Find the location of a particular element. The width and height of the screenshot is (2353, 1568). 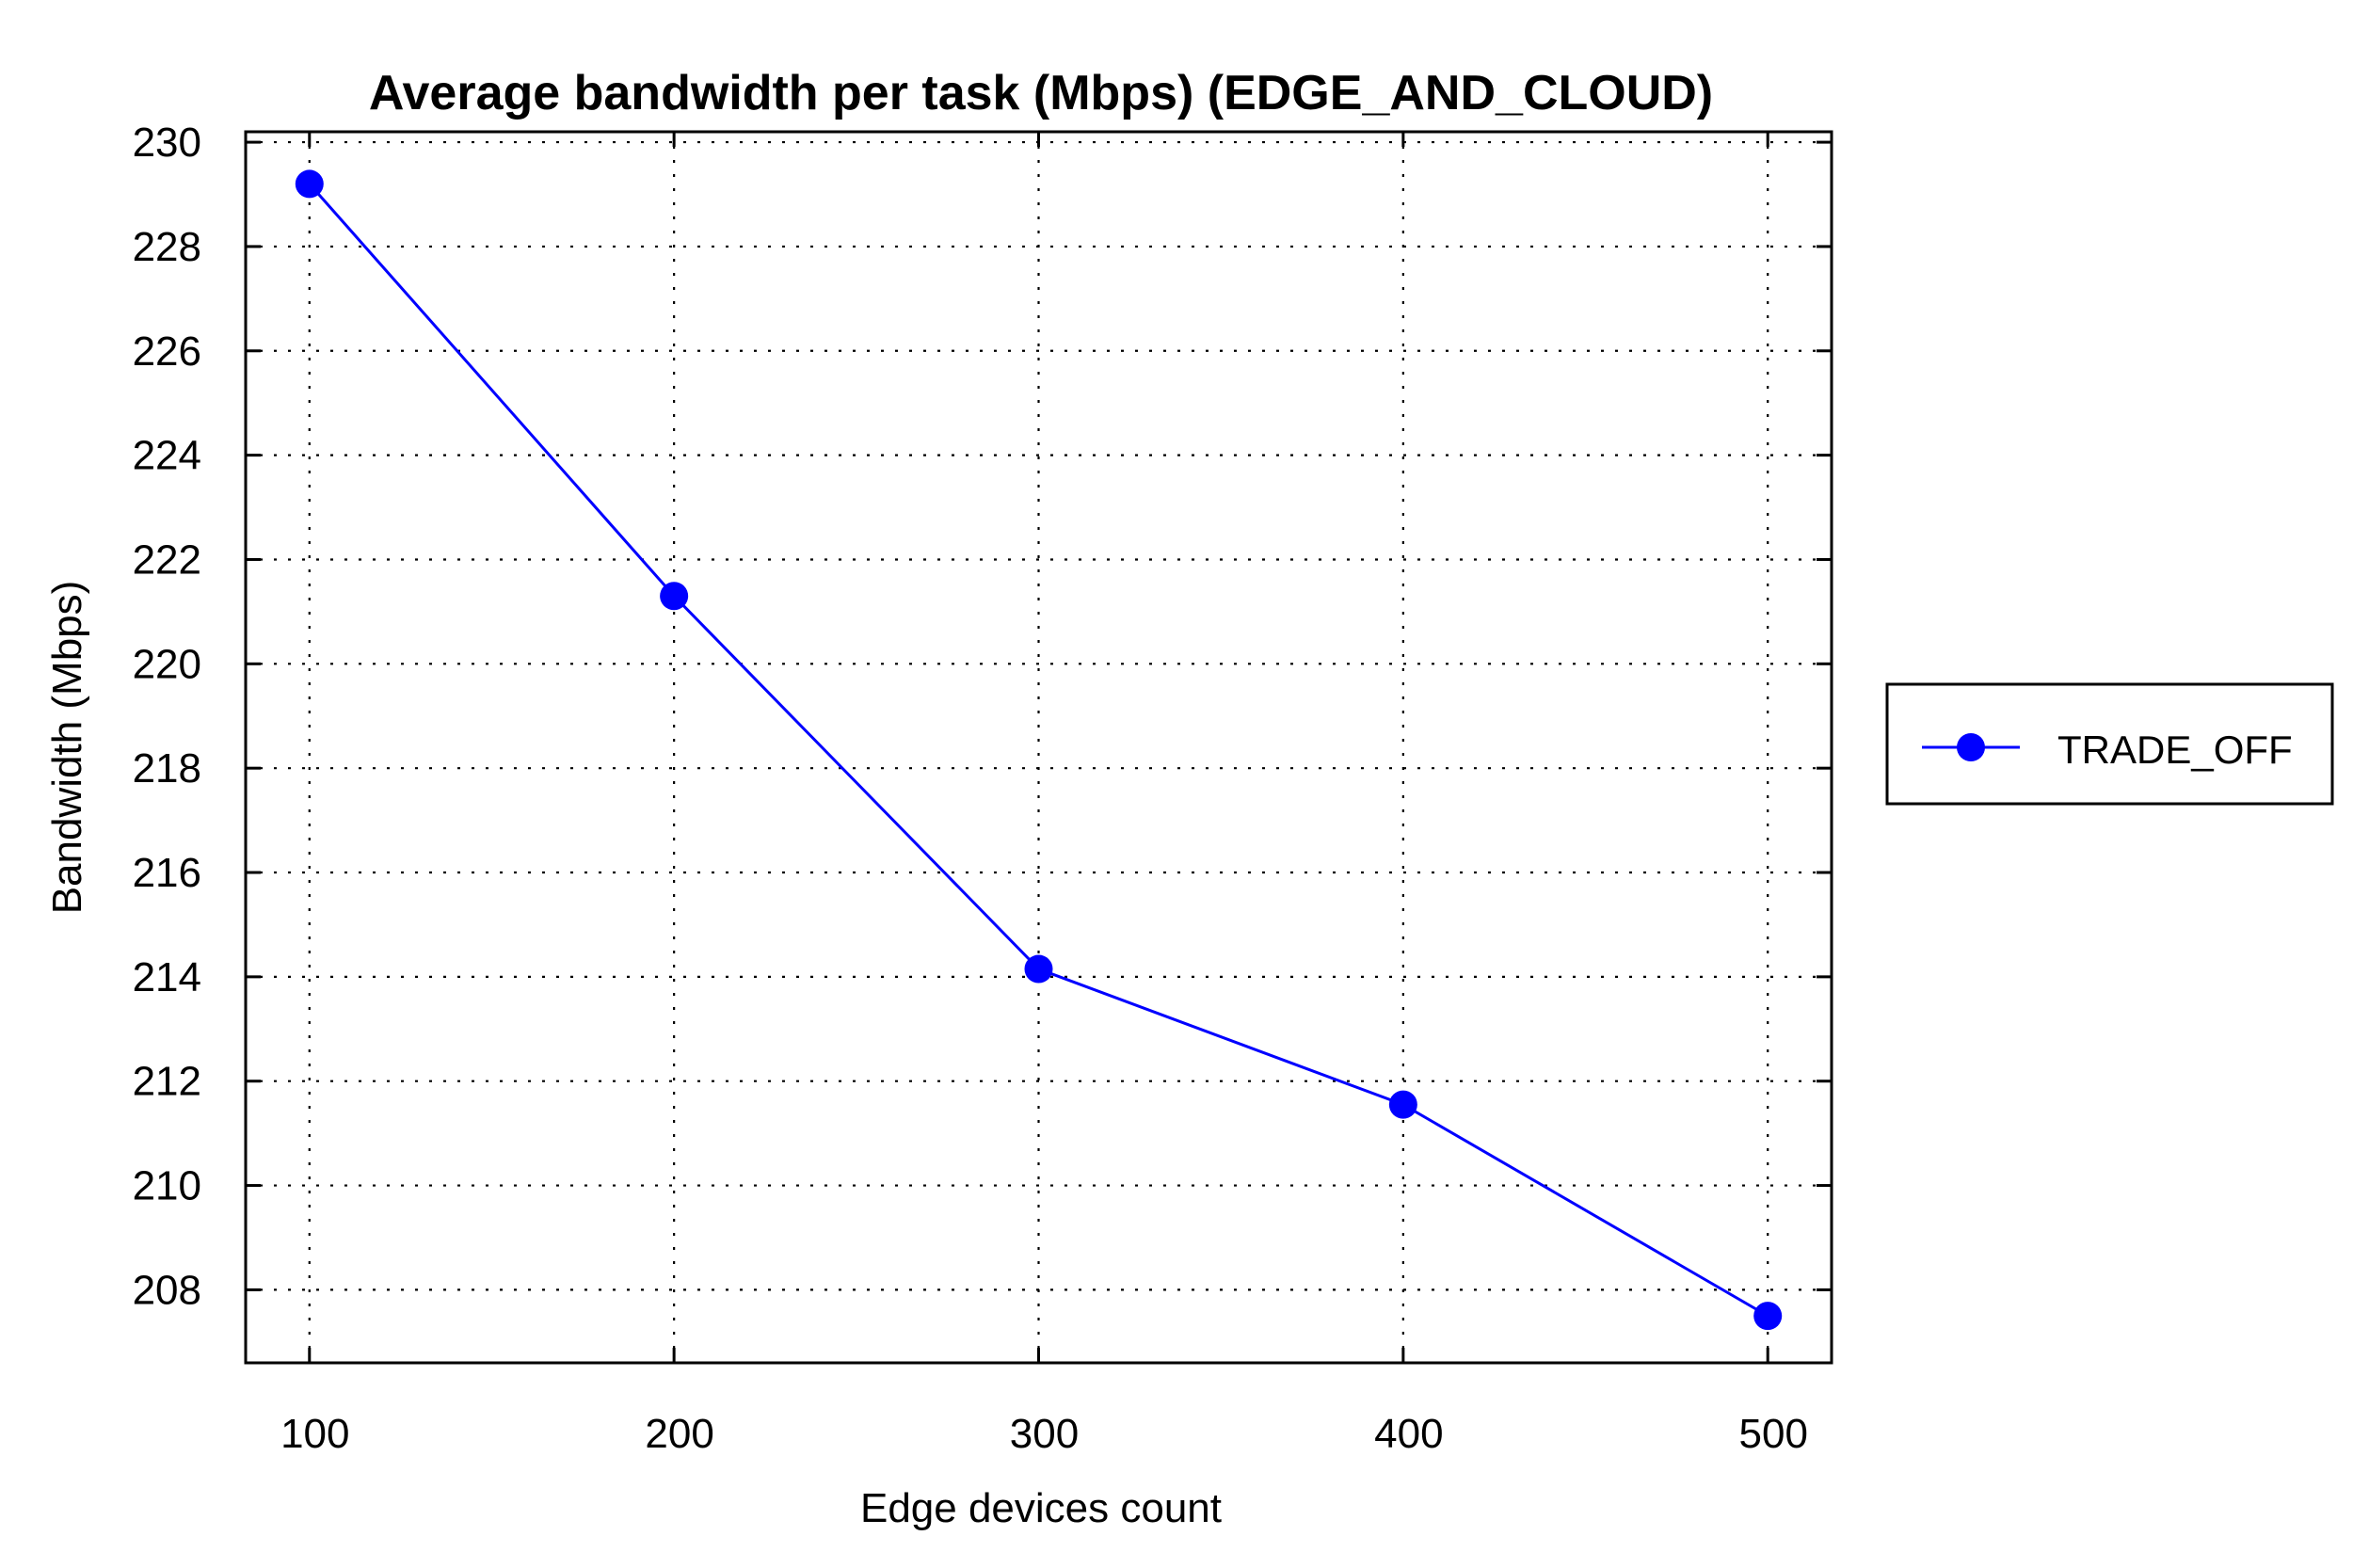

legend: TRADE_OFF is located at coordinates (2109, 744).